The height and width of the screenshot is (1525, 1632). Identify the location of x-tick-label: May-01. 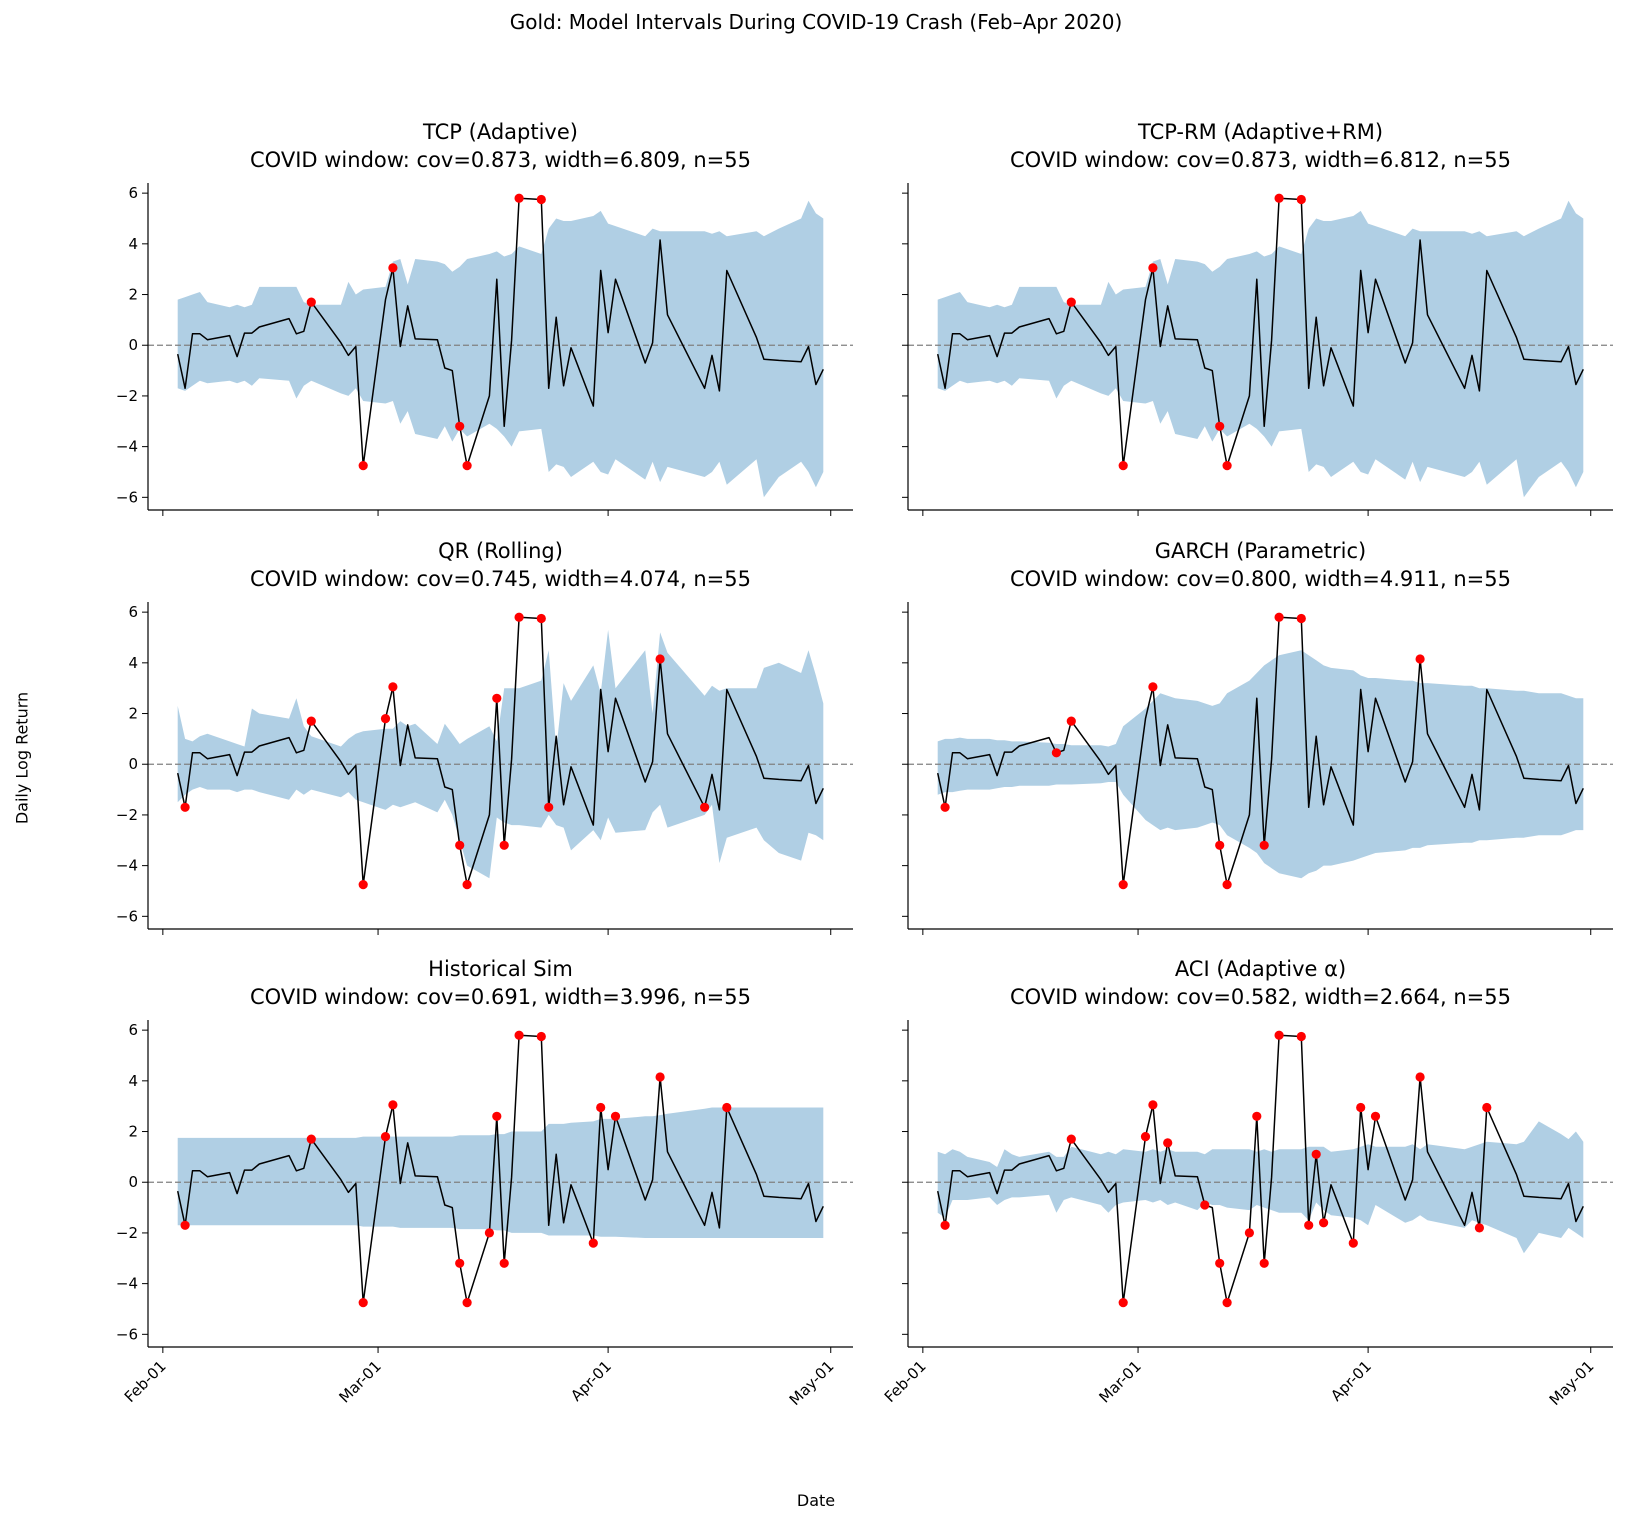
(1572, 1383).